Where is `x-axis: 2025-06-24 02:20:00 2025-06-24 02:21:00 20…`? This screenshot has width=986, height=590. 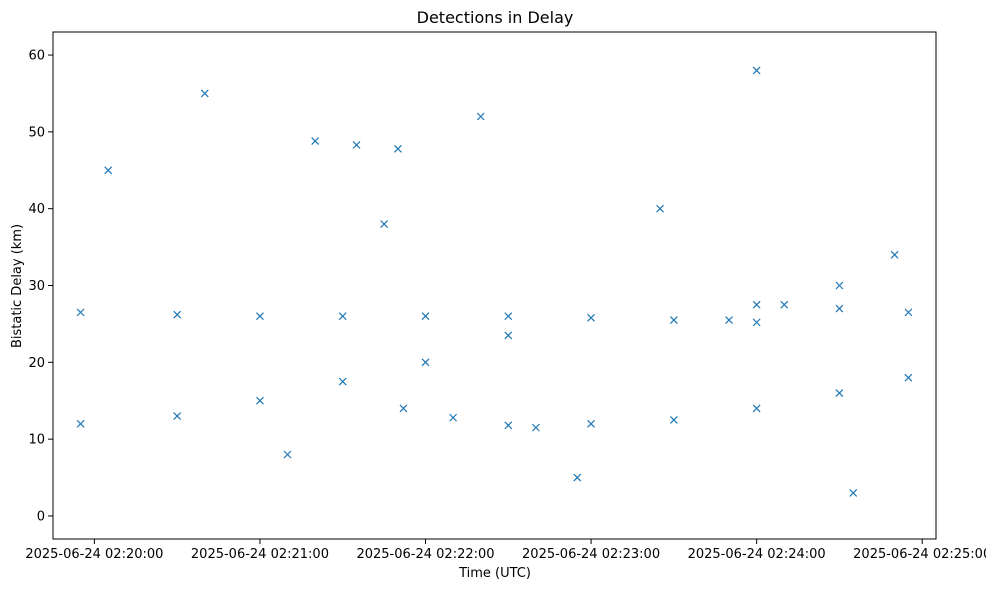
x-axis: 2025-06-24 02:20:00 2025-06-24 02:21:00 20… is located at coordinates (505, 550).